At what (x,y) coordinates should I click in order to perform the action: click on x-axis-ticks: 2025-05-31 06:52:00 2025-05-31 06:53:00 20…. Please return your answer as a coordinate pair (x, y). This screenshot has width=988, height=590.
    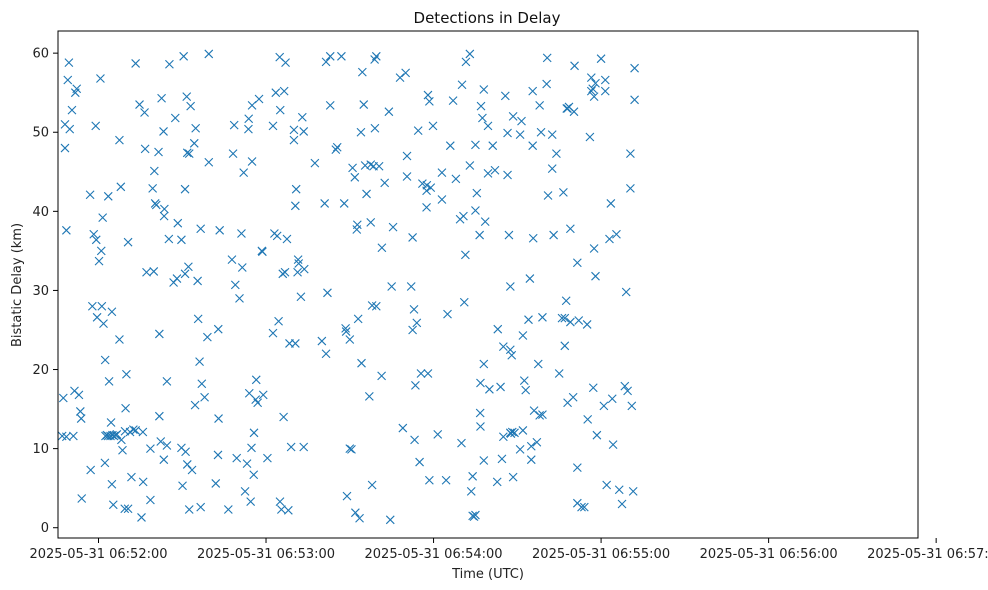
    Looking at the image, I should click on (508, 550).